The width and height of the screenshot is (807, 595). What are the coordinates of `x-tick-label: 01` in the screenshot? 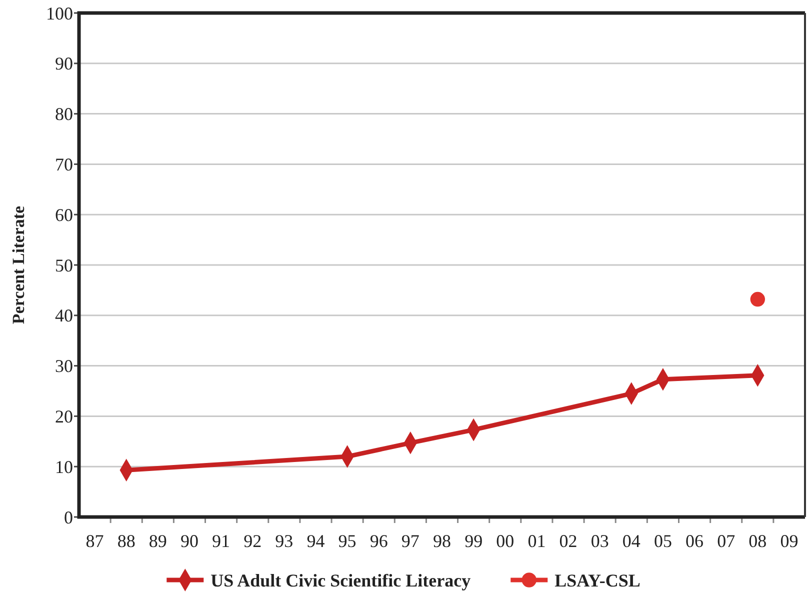 It's located at (537, 541).